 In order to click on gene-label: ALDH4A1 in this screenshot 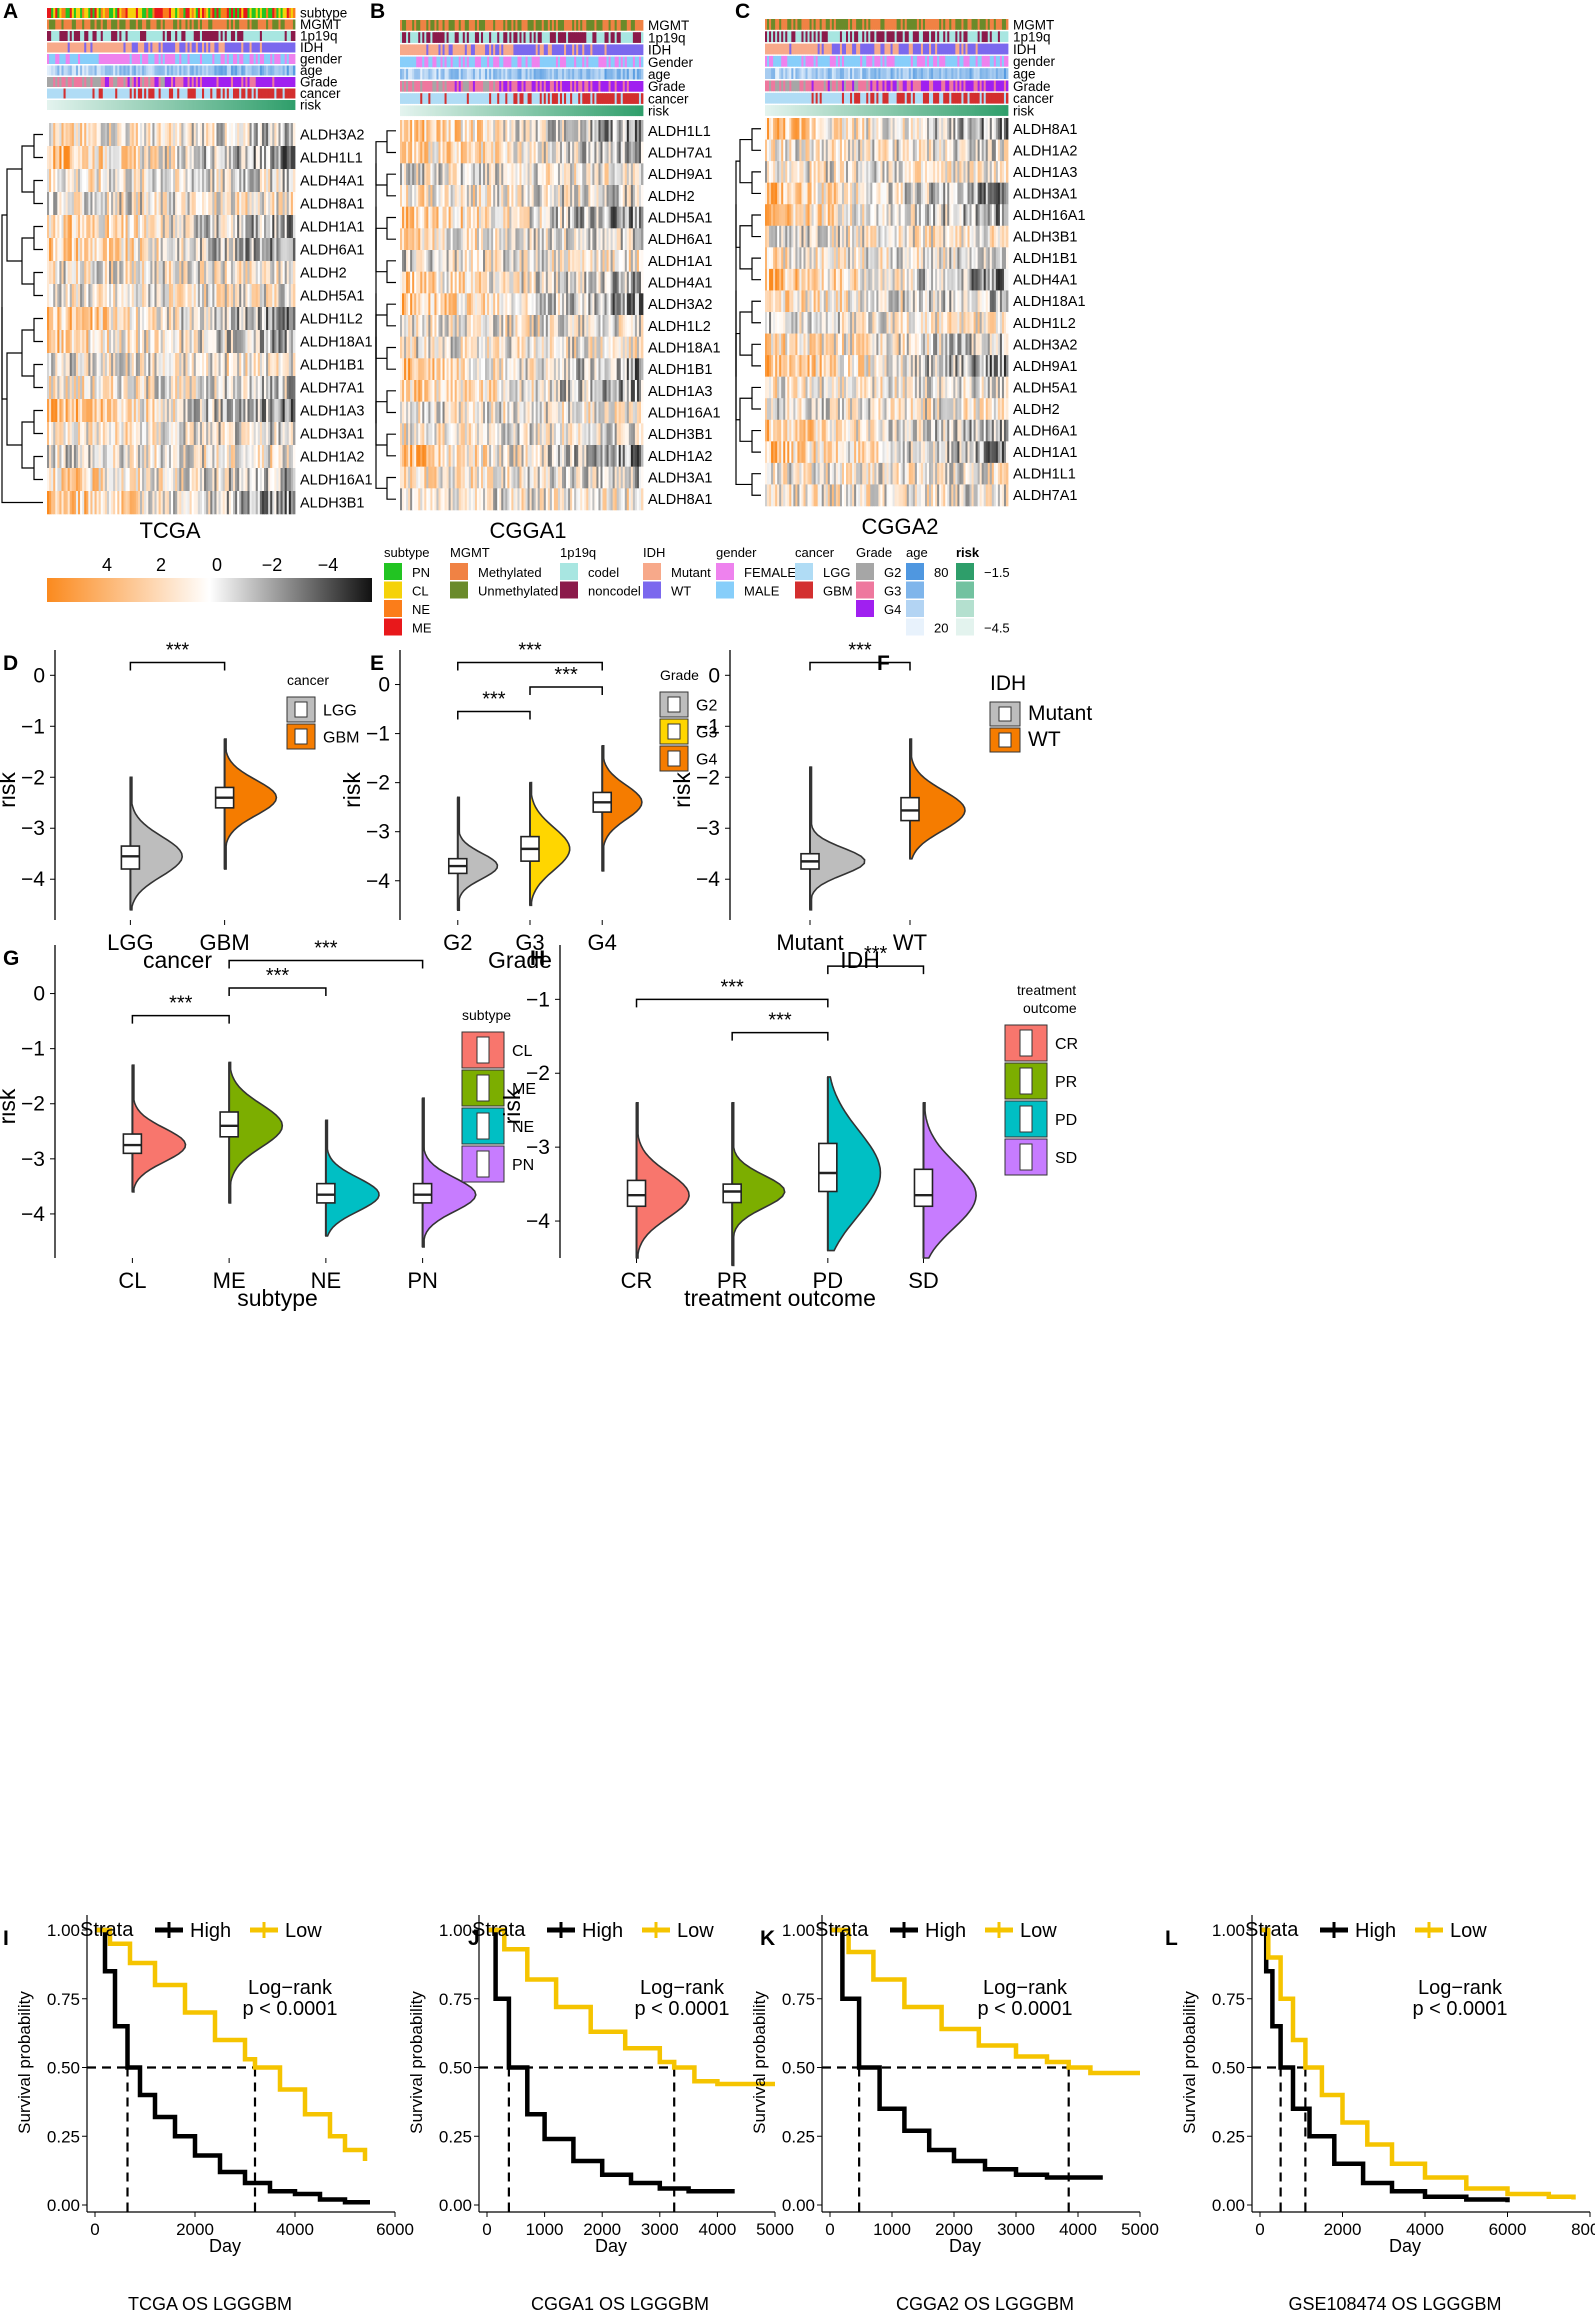, I will do `click(332, 182)`.